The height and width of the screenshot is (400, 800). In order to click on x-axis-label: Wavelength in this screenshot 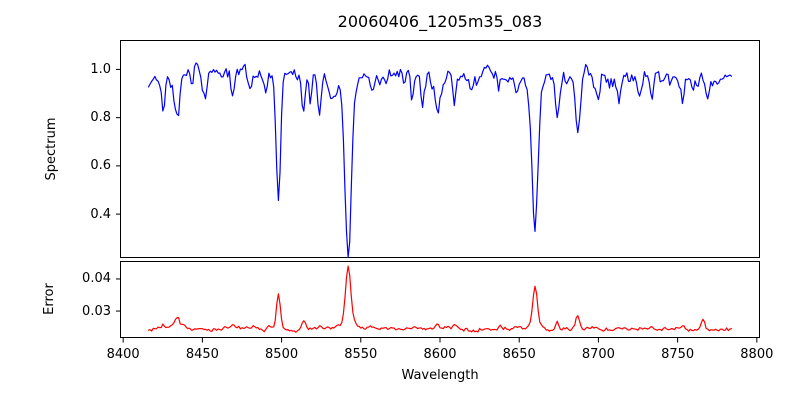, I will do `click(440, 375)`.